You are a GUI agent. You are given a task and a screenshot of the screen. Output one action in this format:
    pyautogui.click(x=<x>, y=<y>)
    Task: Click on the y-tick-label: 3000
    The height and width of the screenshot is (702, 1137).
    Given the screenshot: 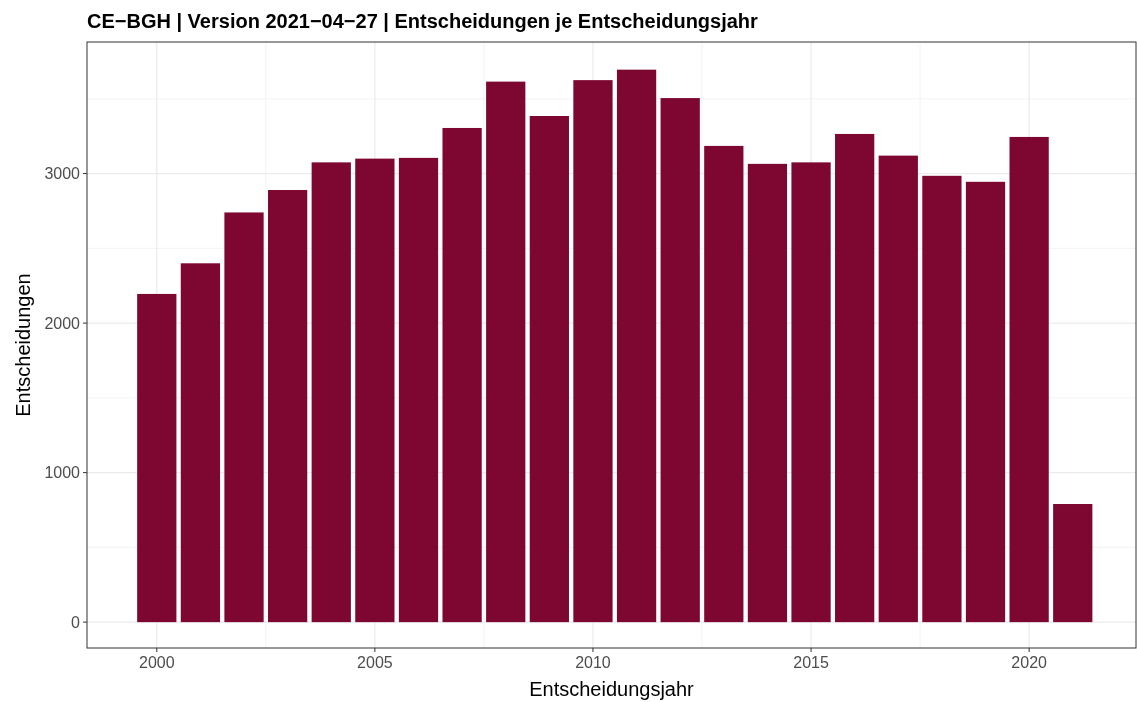 What is the action you would take?
    pyautogui.click(x=62, y=174)
    